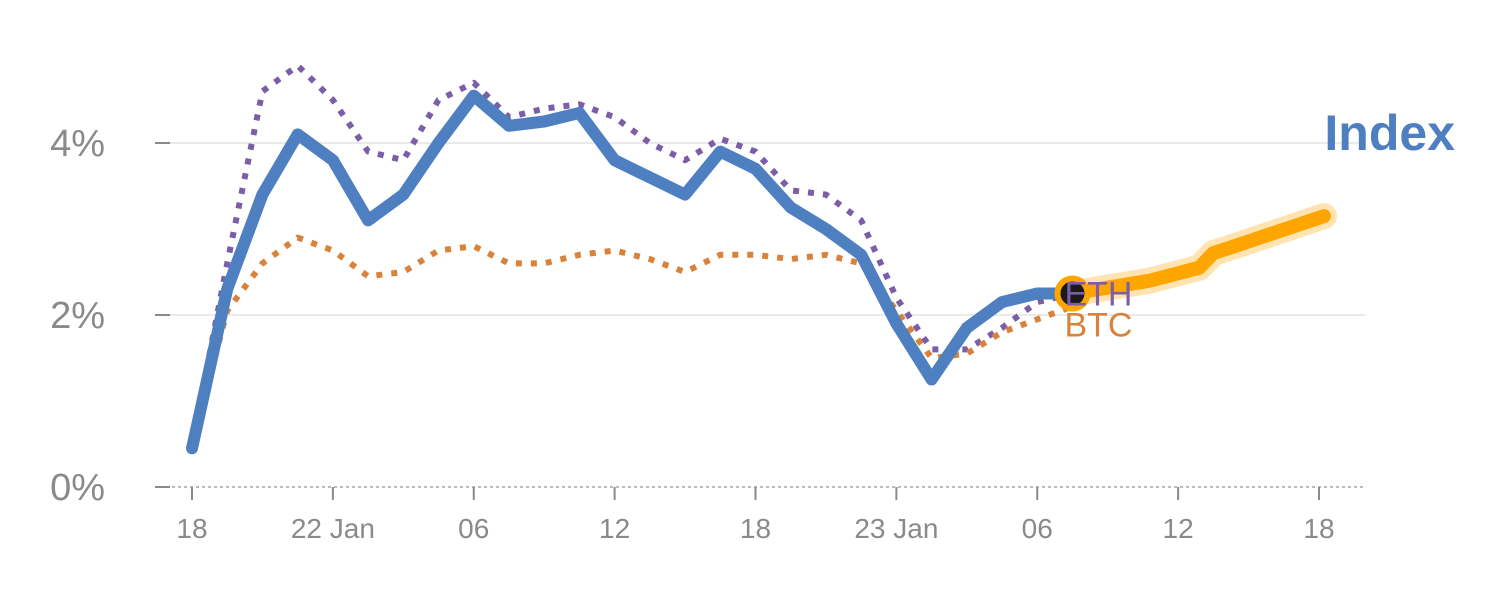 The width and height of the screenshot is (1500, 600). Describe the element at coordinates (77, 144) in the screenshot. I see `y-tick-label: 4%` at that location.